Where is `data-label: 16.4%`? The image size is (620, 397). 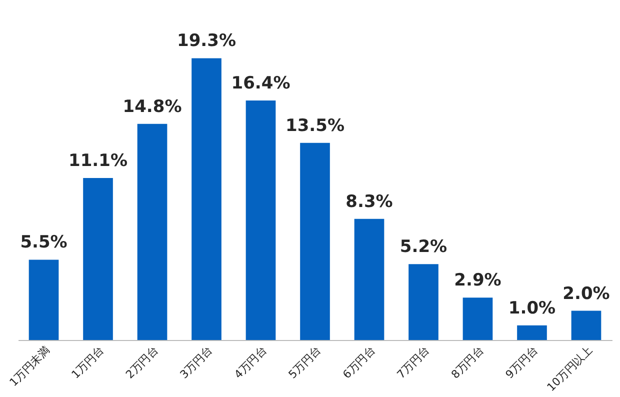
data-label: 16.4% is located at coordinates (260, 84).